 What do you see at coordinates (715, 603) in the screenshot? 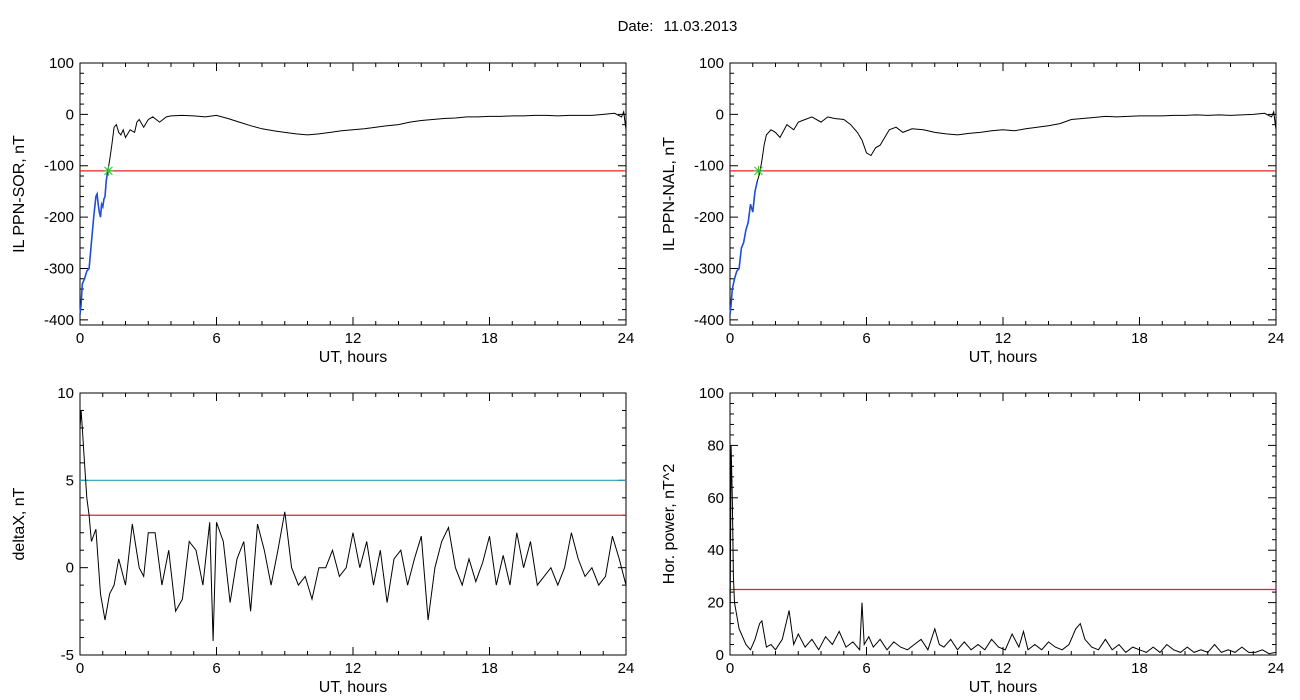
I see `y-tick-label: 20` at bounding box center [715, 603].